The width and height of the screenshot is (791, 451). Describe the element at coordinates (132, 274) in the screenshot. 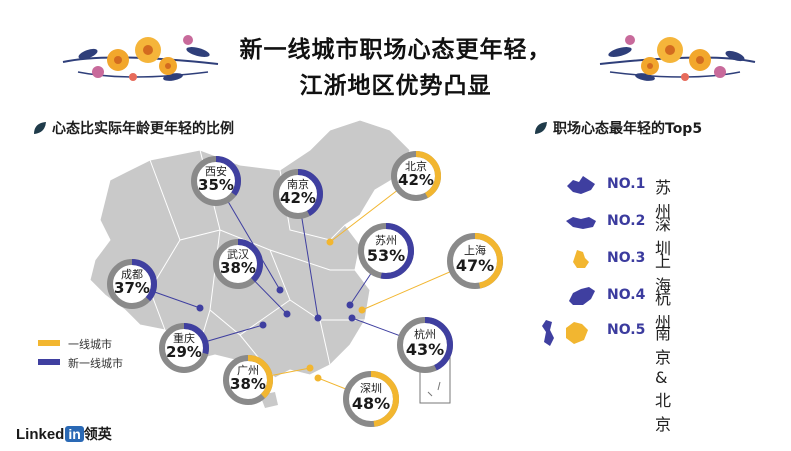

I see `donut-city-name: 成都` at that location.